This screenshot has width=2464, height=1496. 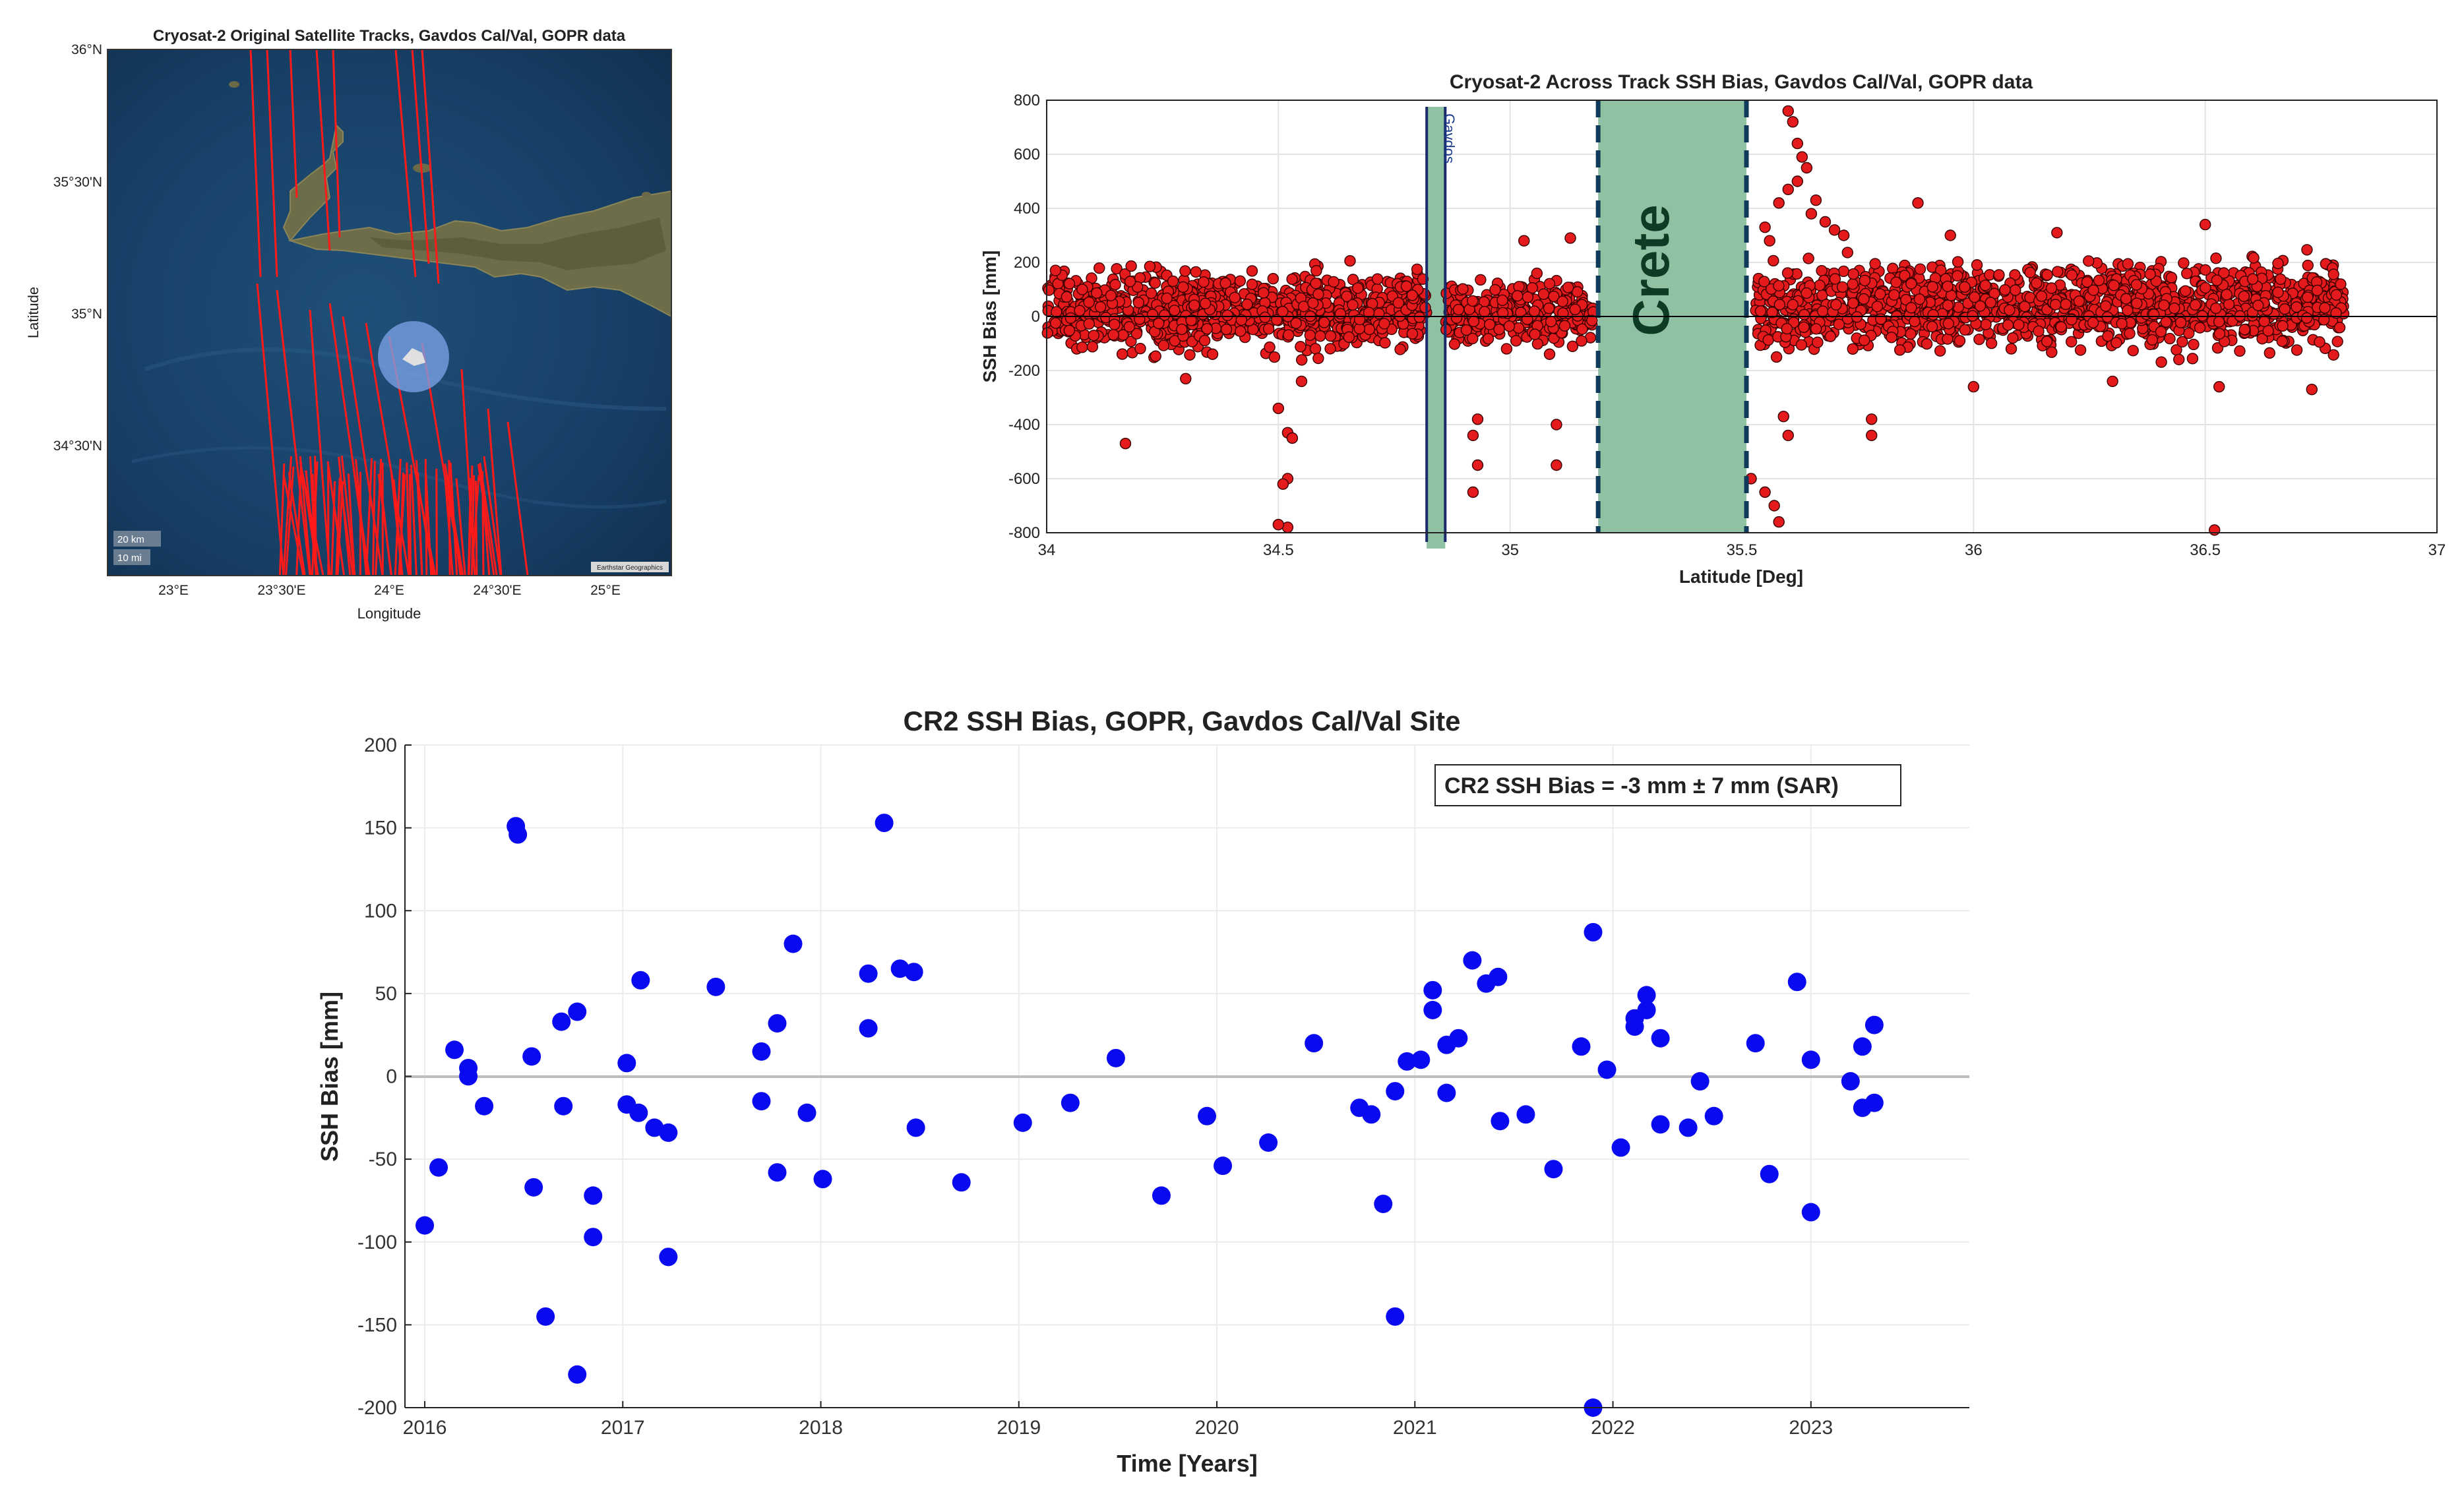 I want to click on x-tick-label: 35, so click(x=1510, y=550).